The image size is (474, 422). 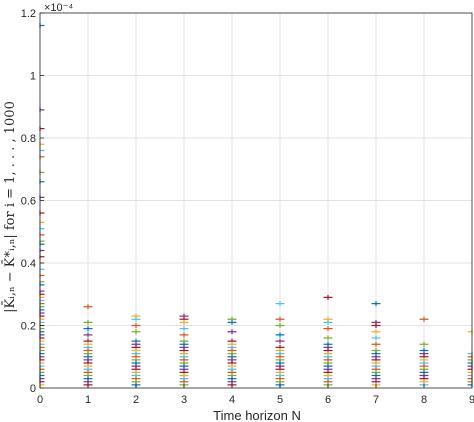 What do you see at coordinates (376, 400) in the screenshot?
I see `x-tick-label: 7` at bounding box center [376, 400].